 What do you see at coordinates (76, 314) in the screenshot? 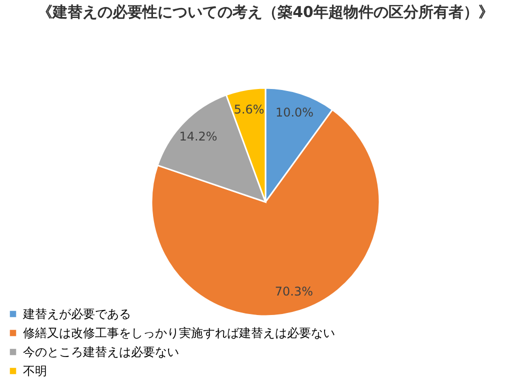
I see `legend-label: 建替えが必要である` at bounding box center [76, 314].